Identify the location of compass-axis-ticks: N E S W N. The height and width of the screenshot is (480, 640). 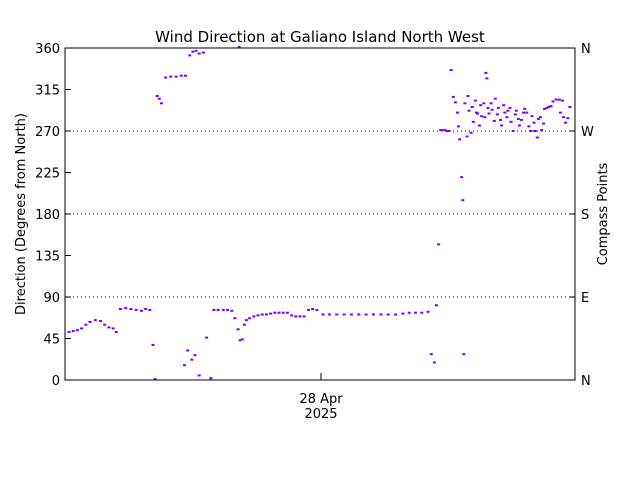
(581, 215).